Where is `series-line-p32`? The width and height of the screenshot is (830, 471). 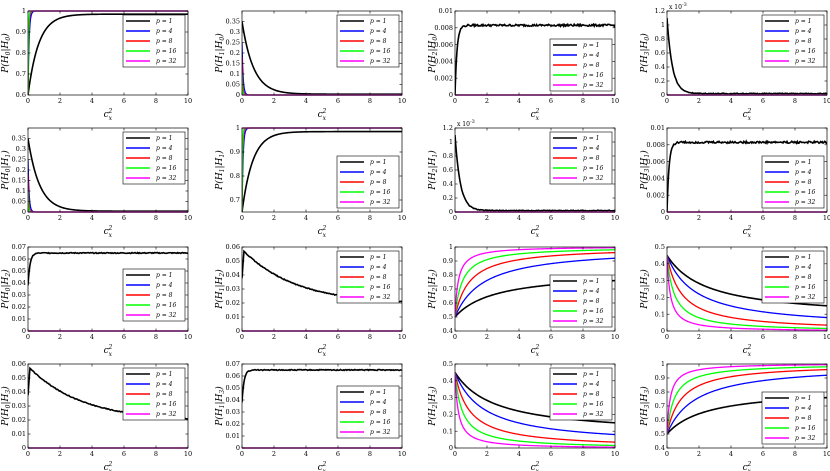 series-line-p32 is located at coordinates (535, 282).